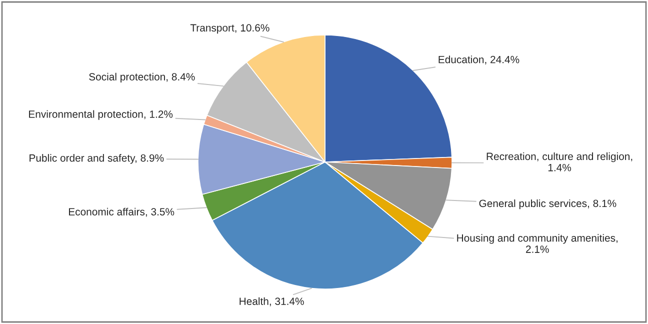 The image size is (648, 324). What do you see at coordinates (142, 77) in the screenshot?
I see `slice-label: Social protection, 8.4%` at bounding box center [142, 77].